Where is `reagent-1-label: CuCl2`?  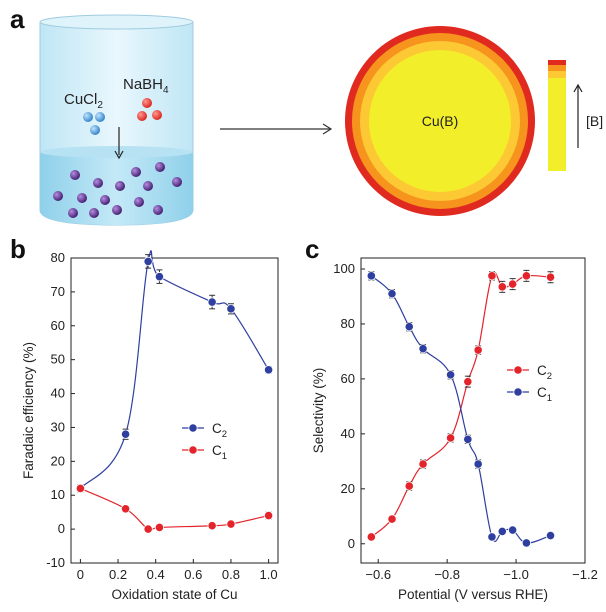 reagent-1-label: CuCl2 is located at coordinates (83, 101).